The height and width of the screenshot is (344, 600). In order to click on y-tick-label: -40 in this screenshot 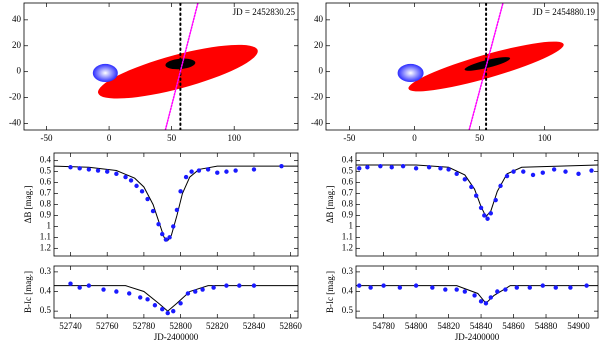, I will do `click(15, 123)`.